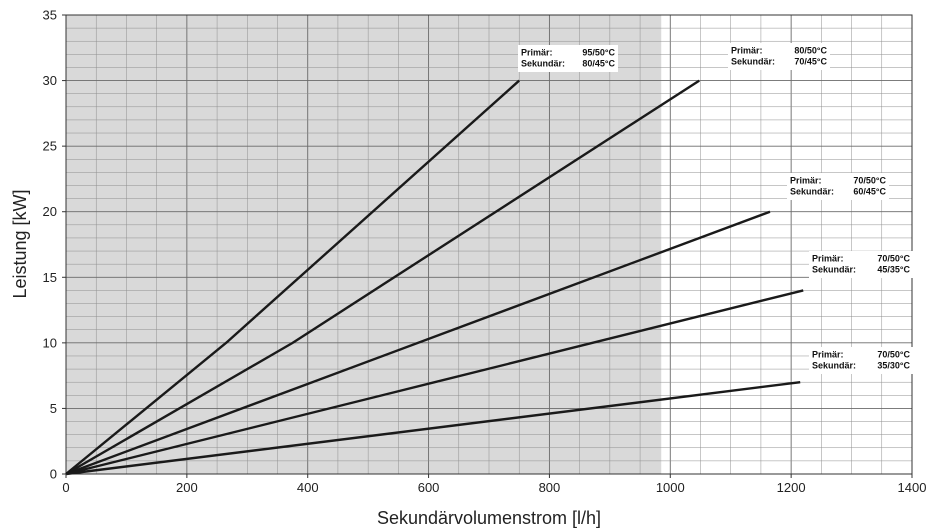 The height and width of the screenshot is (532, 935). I want to click on y-tick-label: 15, so click(50, 277).